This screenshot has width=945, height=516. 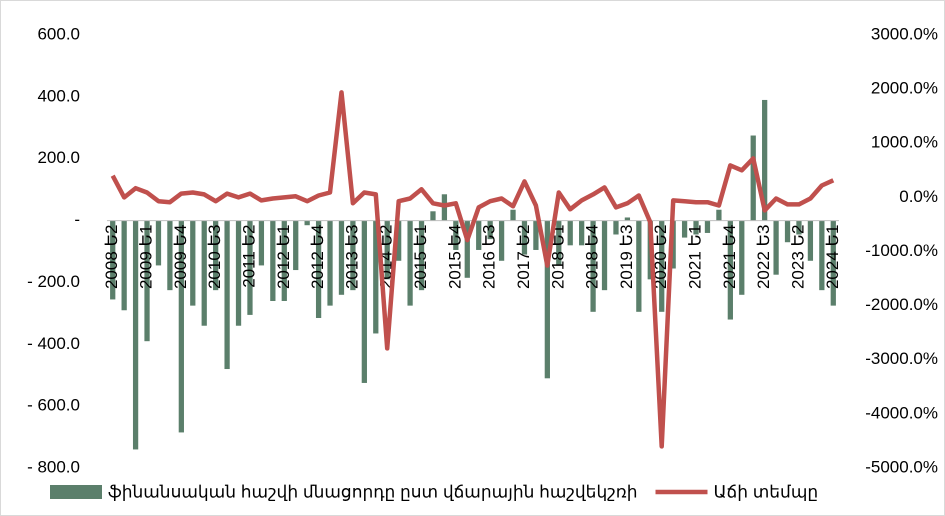 I want to click on x-tick-label: 2021 Ե4, so click(x=729, y=257).